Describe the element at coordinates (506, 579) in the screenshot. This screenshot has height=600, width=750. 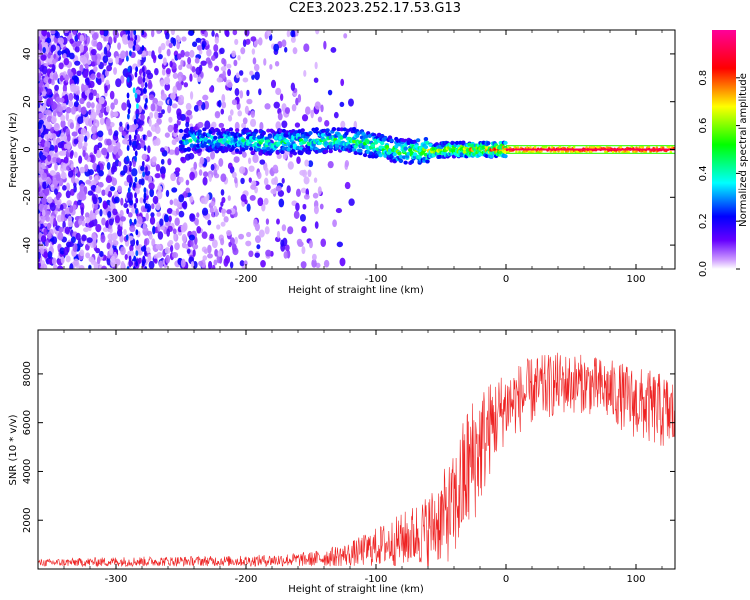
I see `x-tick-label: 0` at that location.